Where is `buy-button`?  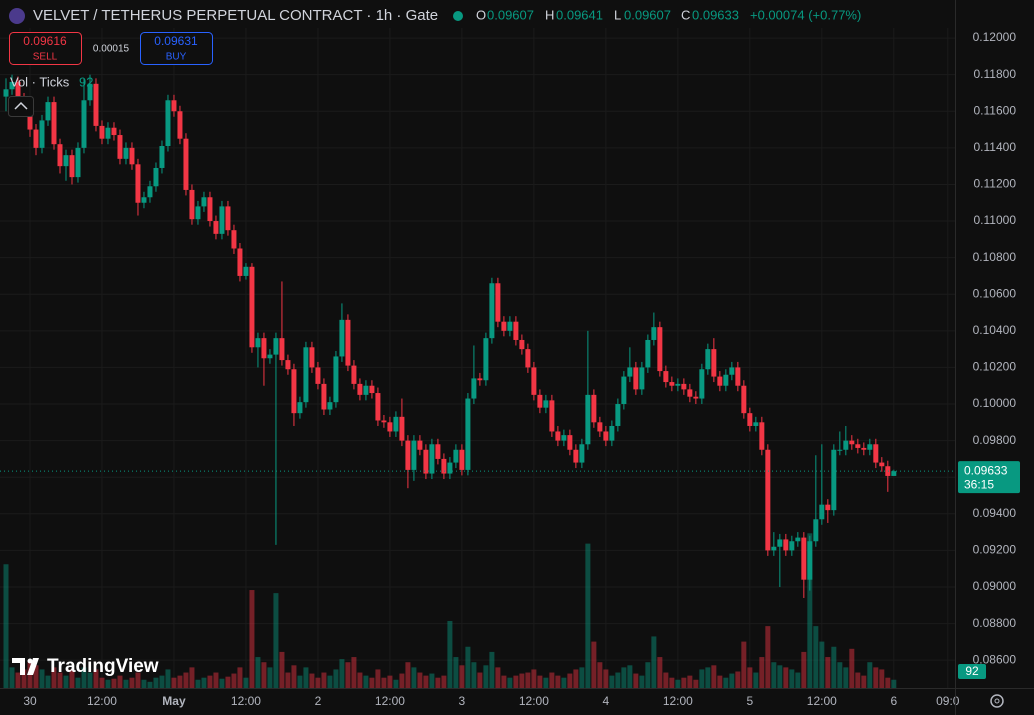 buy-button is located at coordinates (176, 48).